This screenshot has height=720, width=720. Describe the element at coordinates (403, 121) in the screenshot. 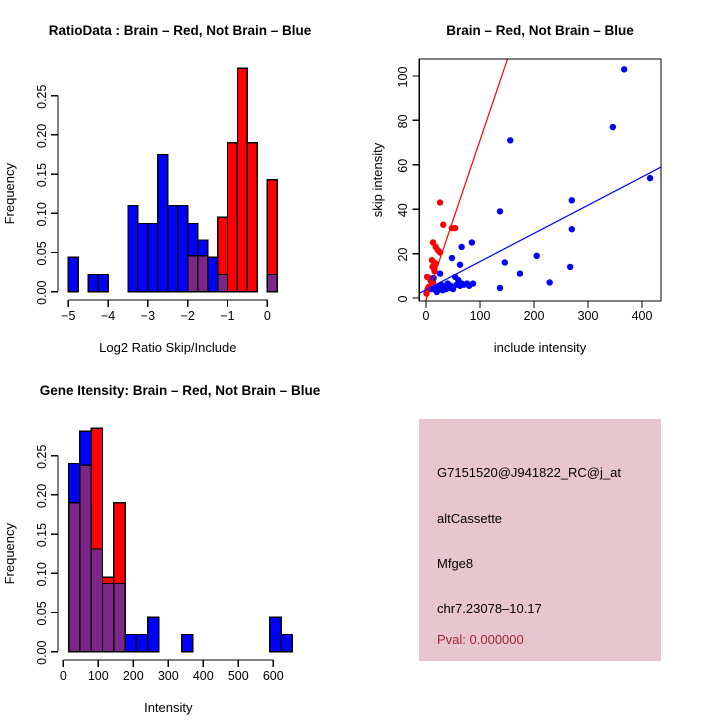

I see `y-tick-label: 80` at that location.